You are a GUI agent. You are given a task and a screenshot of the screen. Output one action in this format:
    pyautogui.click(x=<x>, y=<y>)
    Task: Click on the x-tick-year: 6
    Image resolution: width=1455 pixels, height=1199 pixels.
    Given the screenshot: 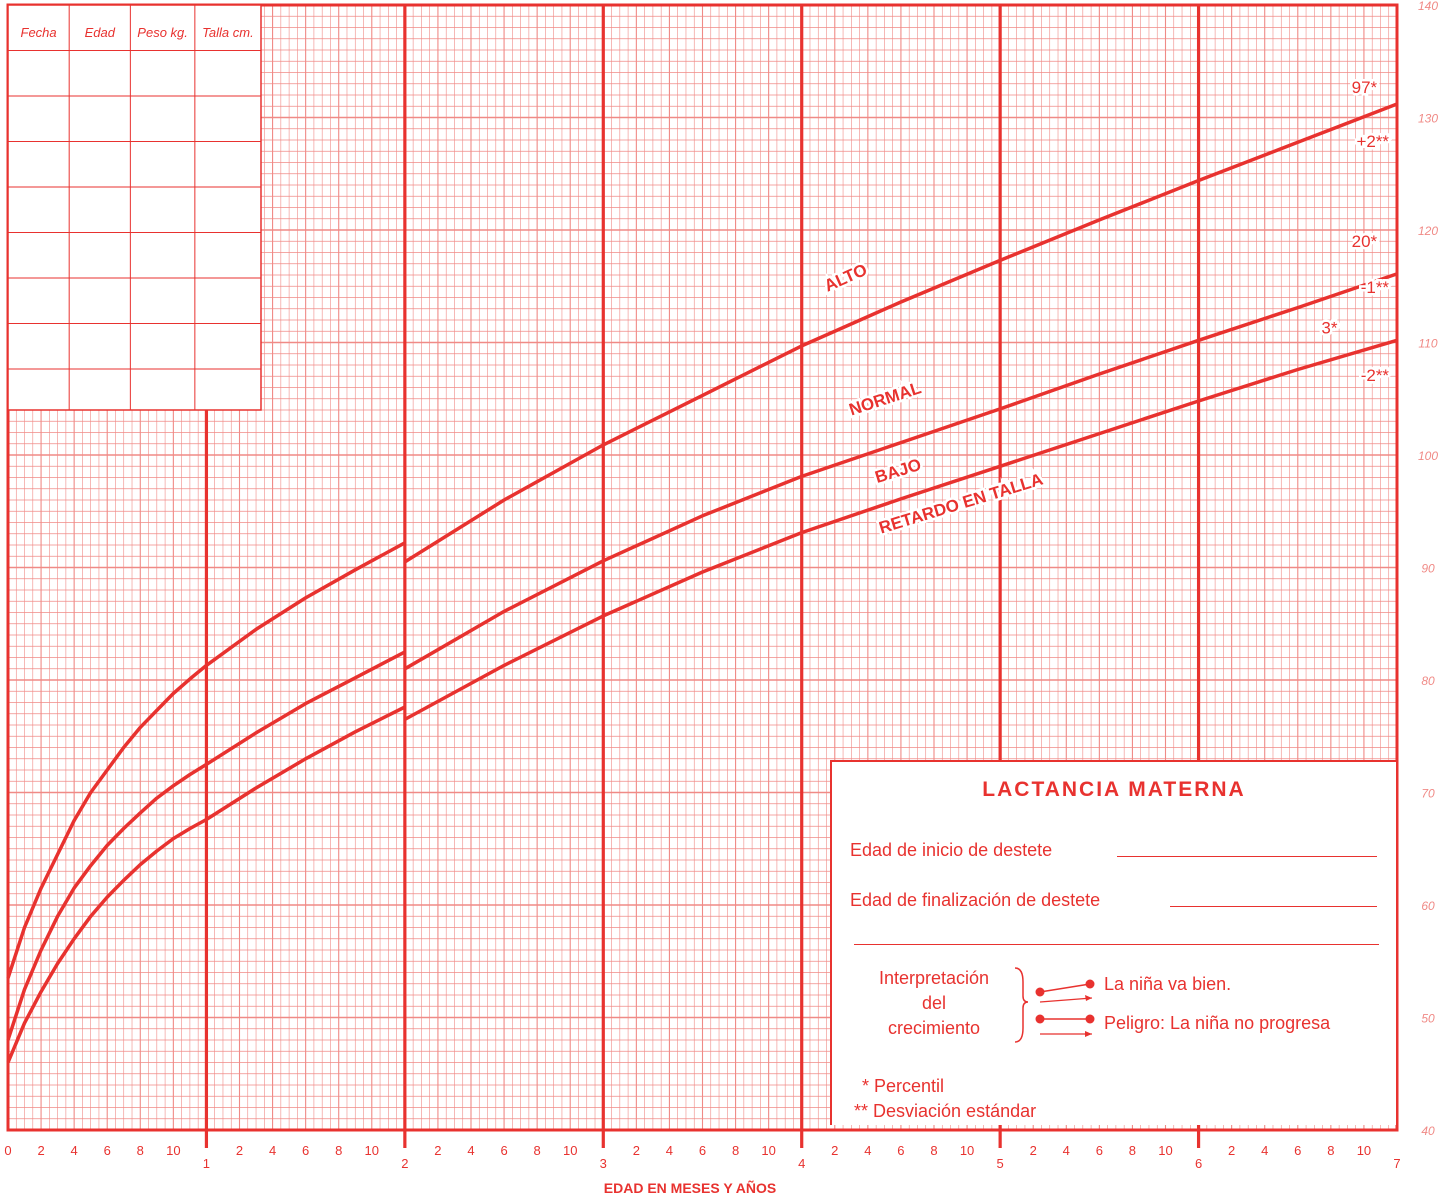 What is the action you would take?
    pyautogui.click(x=1198, y=1163)
    